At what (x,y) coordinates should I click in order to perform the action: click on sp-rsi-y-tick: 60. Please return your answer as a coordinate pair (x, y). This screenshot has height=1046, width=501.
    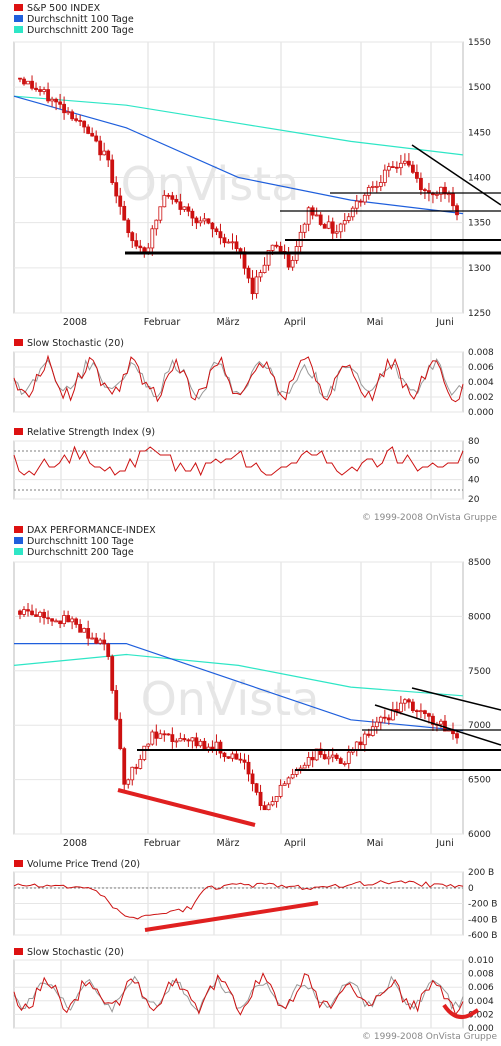
    Looking at the image, I should click on (474, 461).